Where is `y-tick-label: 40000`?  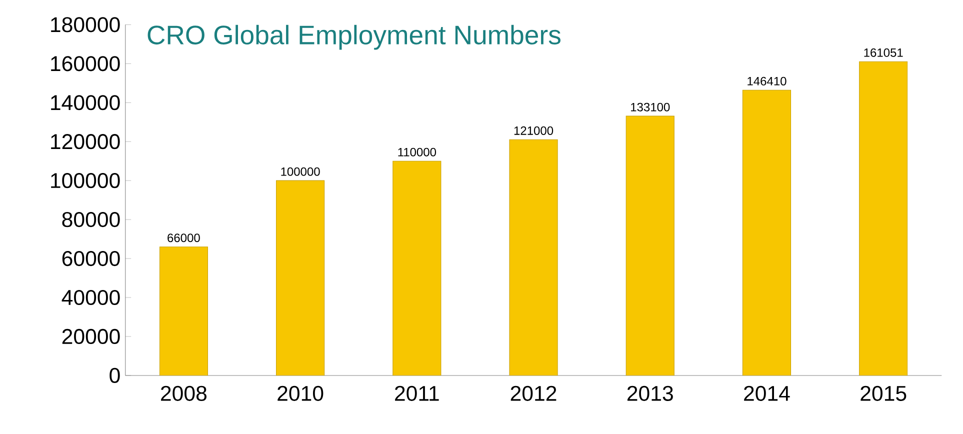 y-tick-label: 40000 is located at coordinates (91, 297).